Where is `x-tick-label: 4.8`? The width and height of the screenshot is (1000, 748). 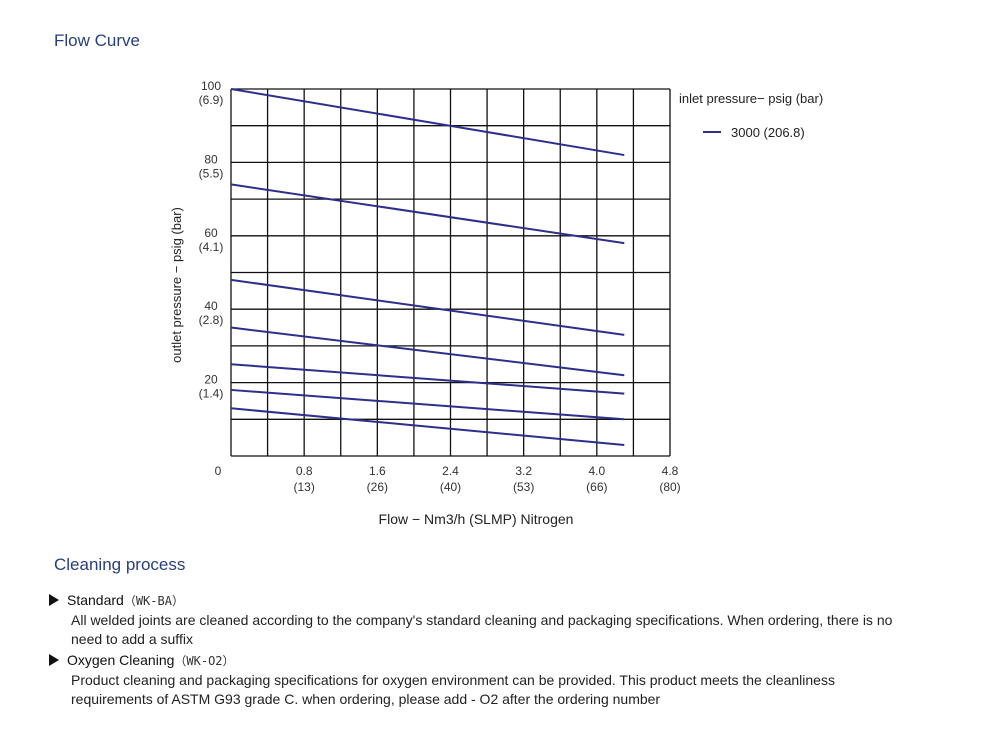
x-tick-label: 4.8 is located at coordinates (670, 471).